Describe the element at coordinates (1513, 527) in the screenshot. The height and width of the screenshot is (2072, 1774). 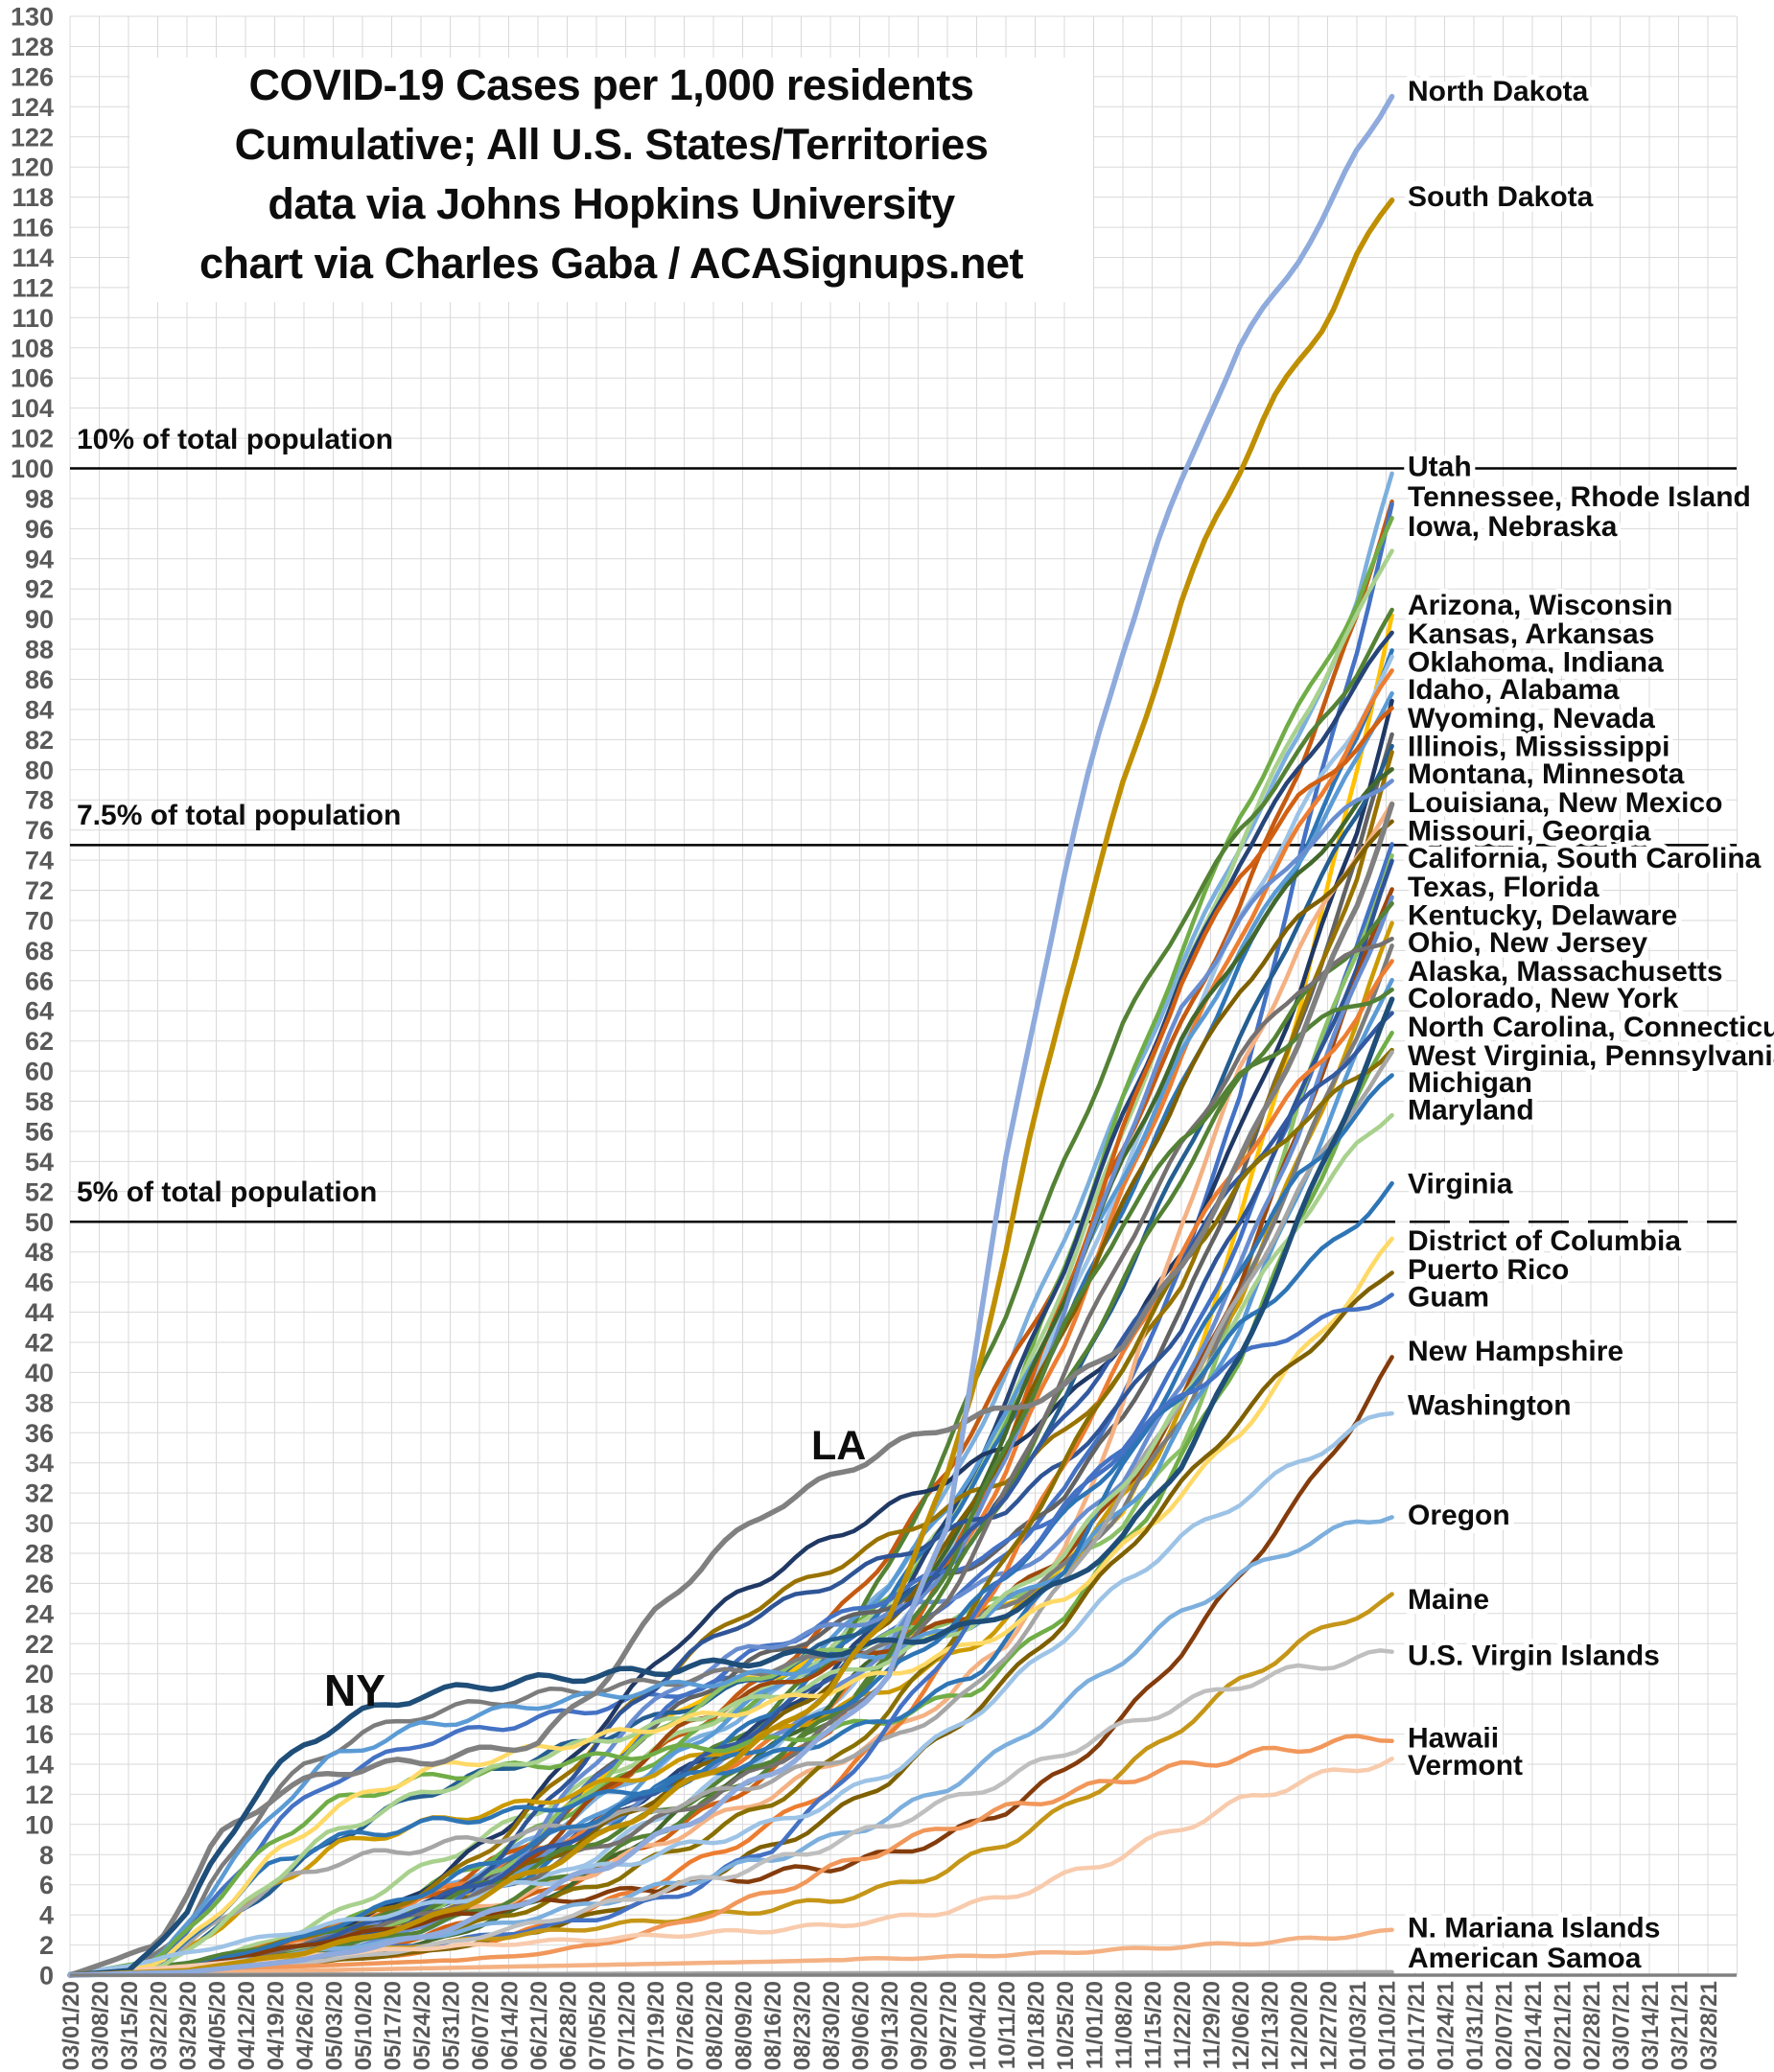
I see `series-label-iowa-nebraska: Iowa, Nebraska` at that location.